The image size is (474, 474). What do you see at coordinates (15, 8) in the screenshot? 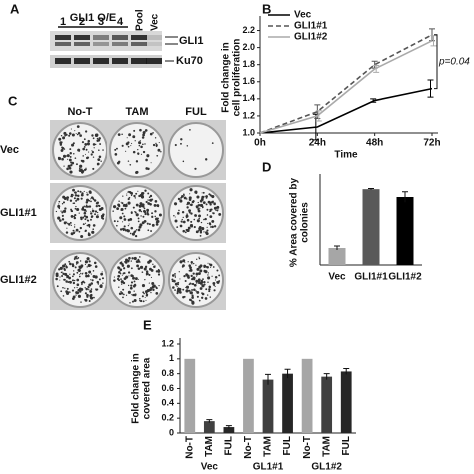
I see `panel-label: A` at bounding box center [15, 8].